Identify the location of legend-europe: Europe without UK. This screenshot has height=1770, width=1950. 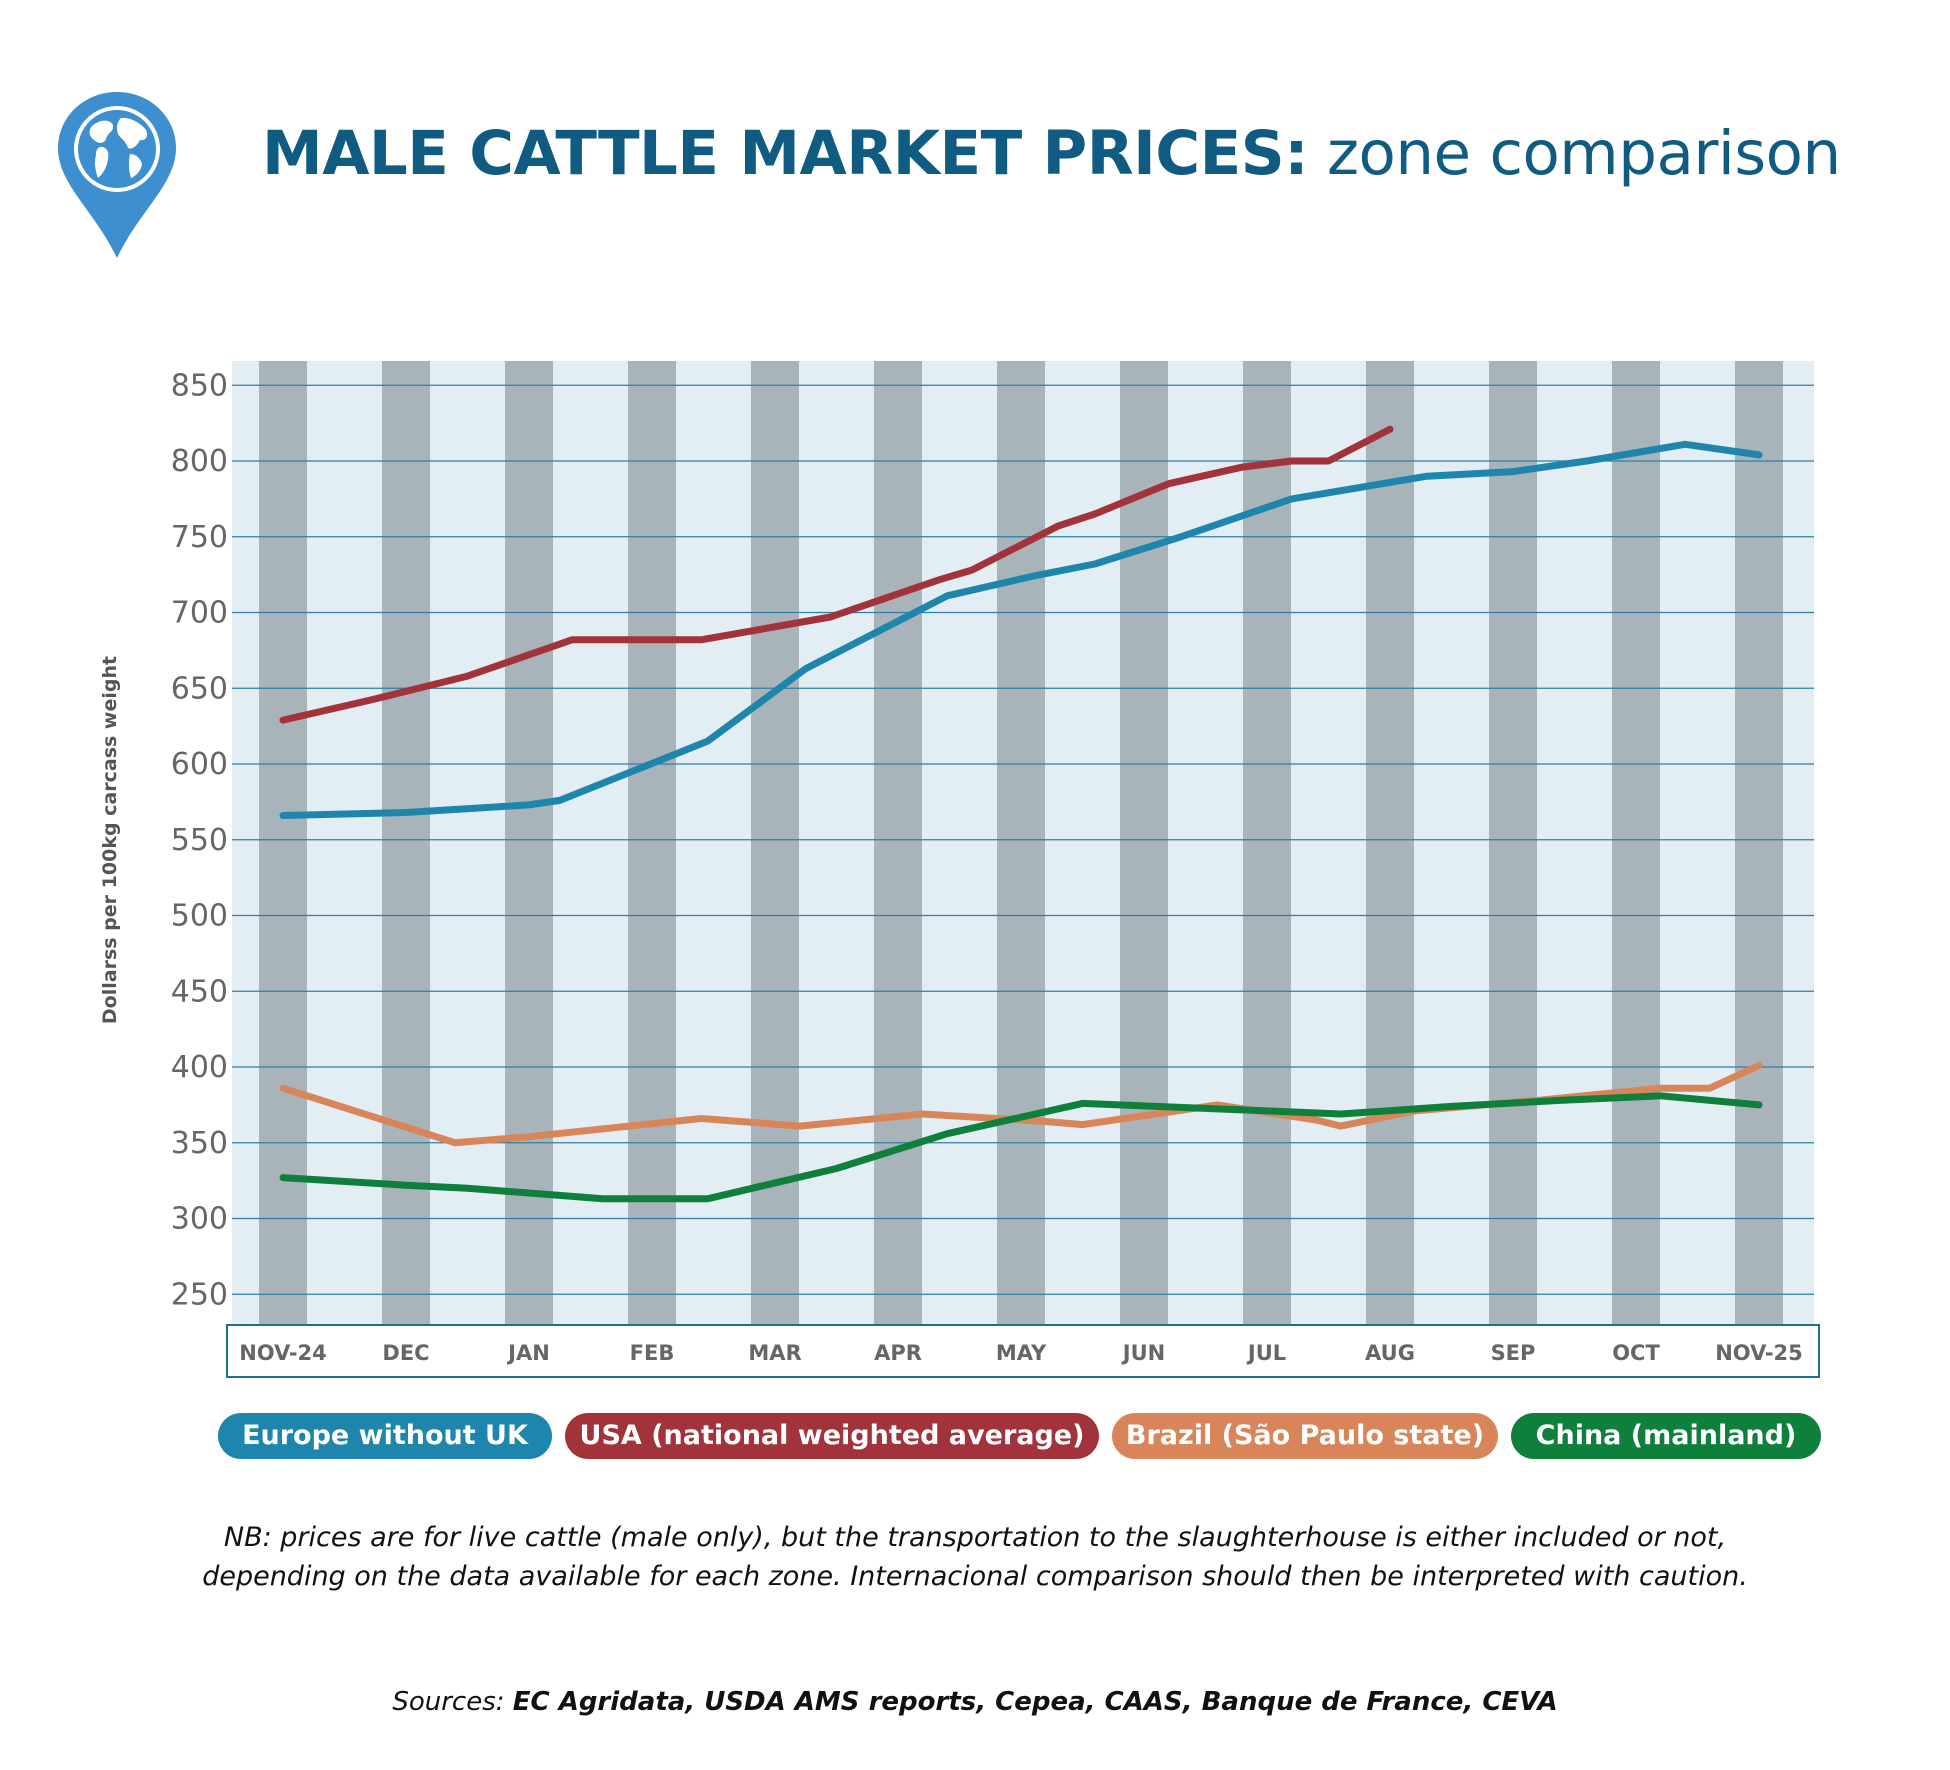
(385, 1436).